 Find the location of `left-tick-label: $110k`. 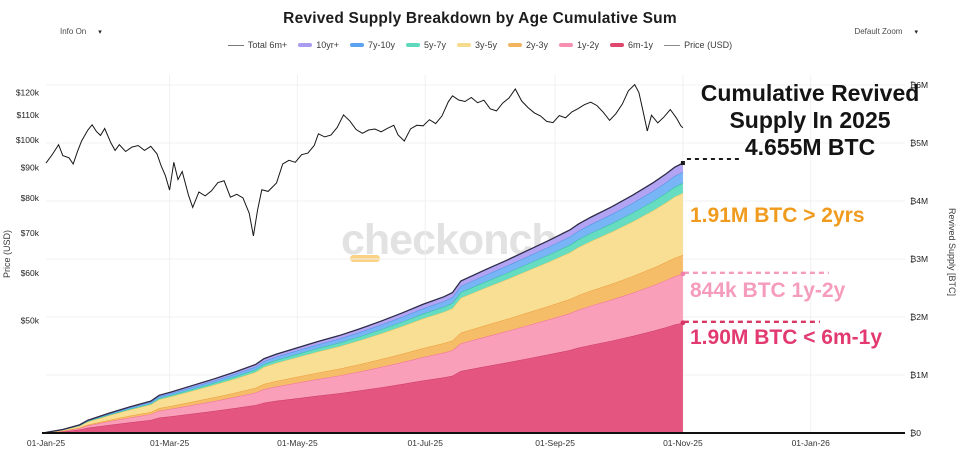

left-tick-label: $110k is located at coordinates (27, 115).